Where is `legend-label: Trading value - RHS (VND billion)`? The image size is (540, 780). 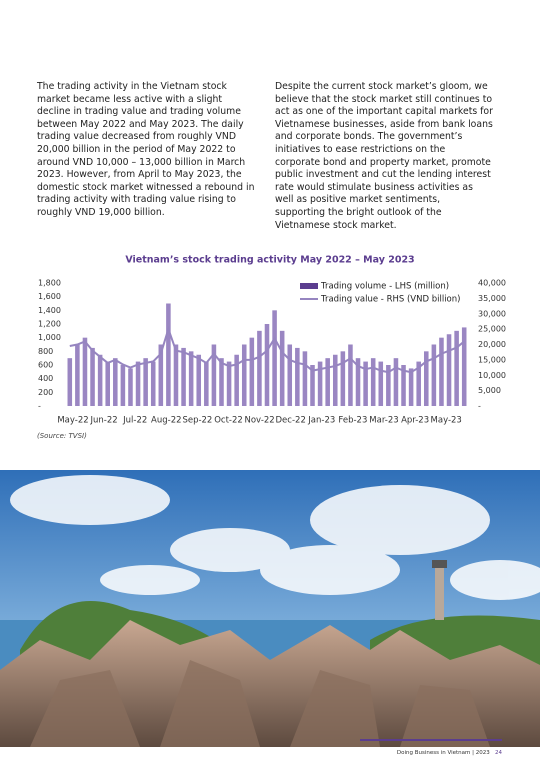
legend-label: Trading value - RHS (VND billion) is located at coordinates (390, 300).